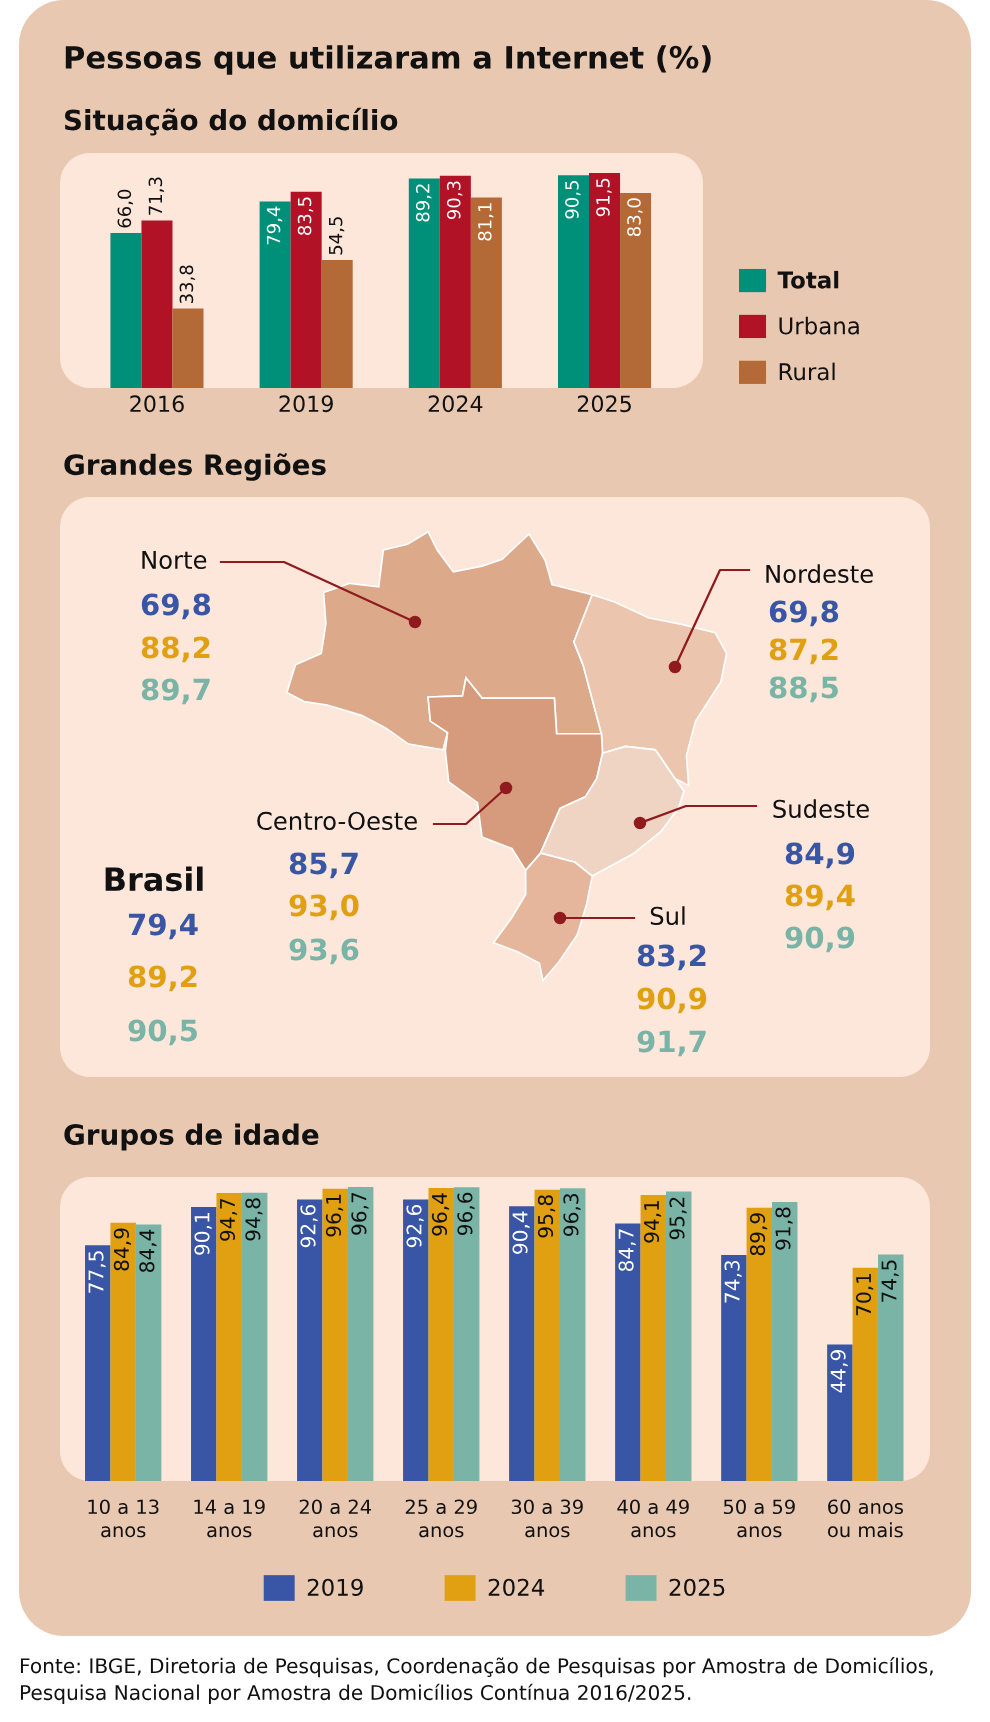 The height and width of the screenshot is (1722, 990). I want to click on category-label: Centro-Oeste, so click(337, 821).